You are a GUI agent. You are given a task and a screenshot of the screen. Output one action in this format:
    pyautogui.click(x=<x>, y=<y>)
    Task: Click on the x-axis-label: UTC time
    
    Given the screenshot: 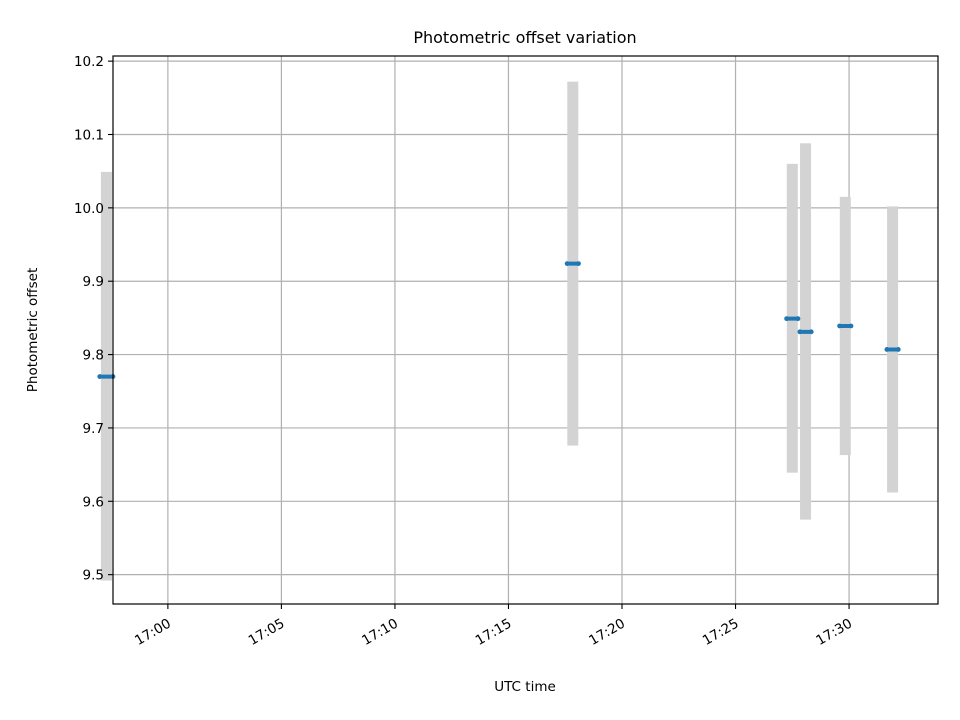 What is the action you would take?
    pyautogui.click(x=525, y=687)
    